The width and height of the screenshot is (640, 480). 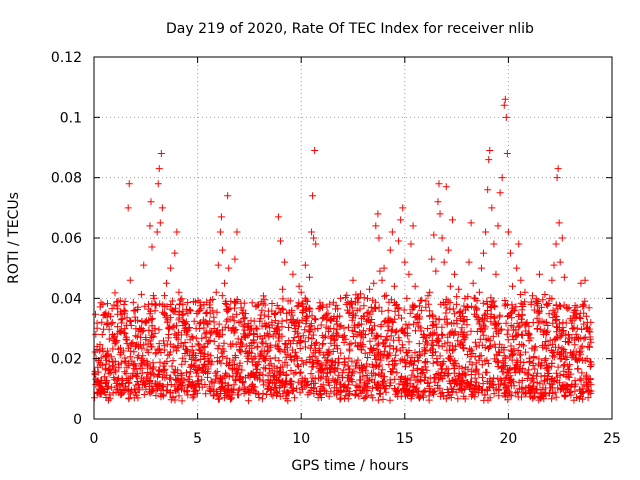 What do you see at coordinates (66, 299) in the screenshot?
I see `y-tick-label: 0.04` at bounding box center [66, 299].